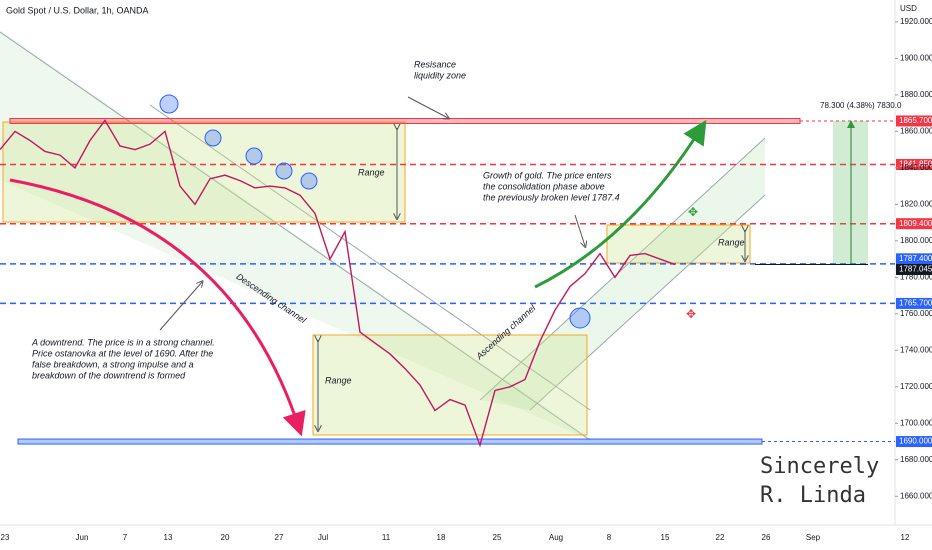 Image resolution: width=932 pixels, height=550 pixels. Describe the element at coordinates (916, 130) in the screenshot. I see `y-tick-label: 1860.000` at that location.